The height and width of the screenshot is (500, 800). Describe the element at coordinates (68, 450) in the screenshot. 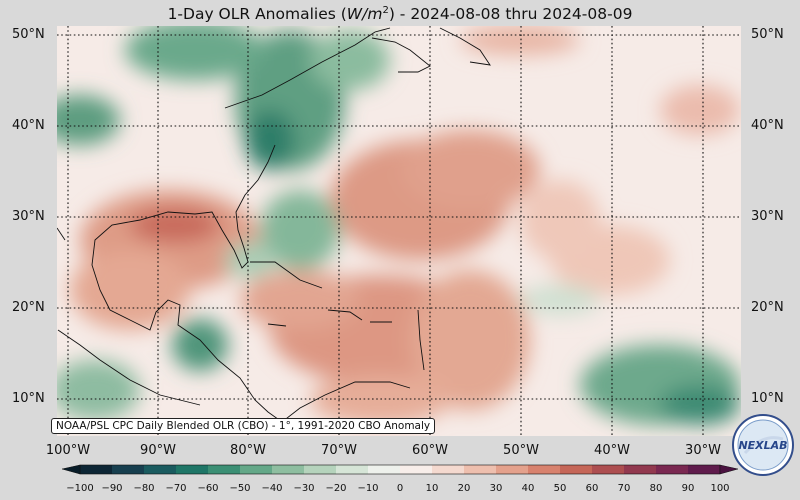

I see `lon-label: 100°W` at that location.